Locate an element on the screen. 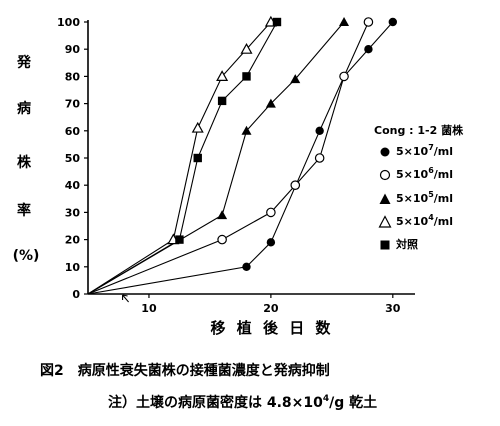  y-tick-label: 10 is located at coordinates (73, 267).